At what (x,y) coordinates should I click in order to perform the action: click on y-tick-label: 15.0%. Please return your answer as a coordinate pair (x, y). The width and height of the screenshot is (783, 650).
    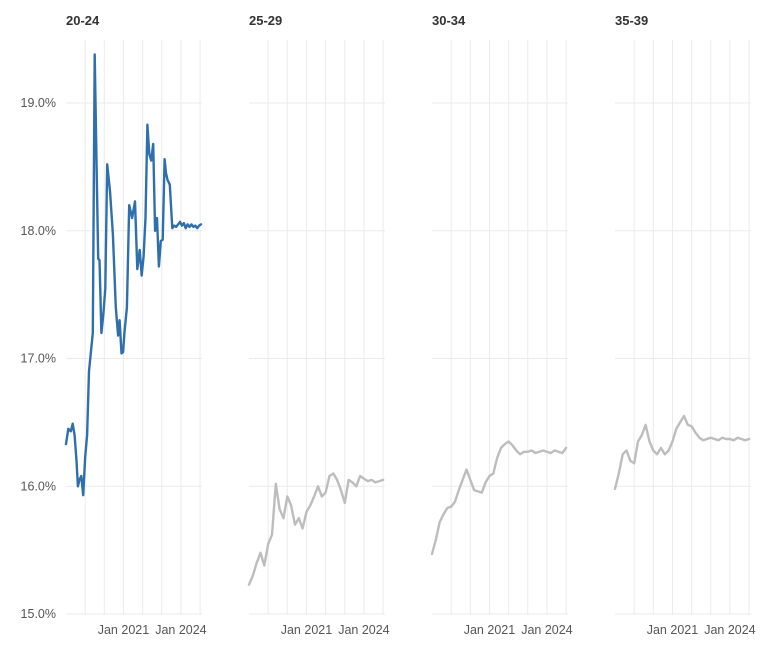
    Looking at the image, I should click on (38, 614).